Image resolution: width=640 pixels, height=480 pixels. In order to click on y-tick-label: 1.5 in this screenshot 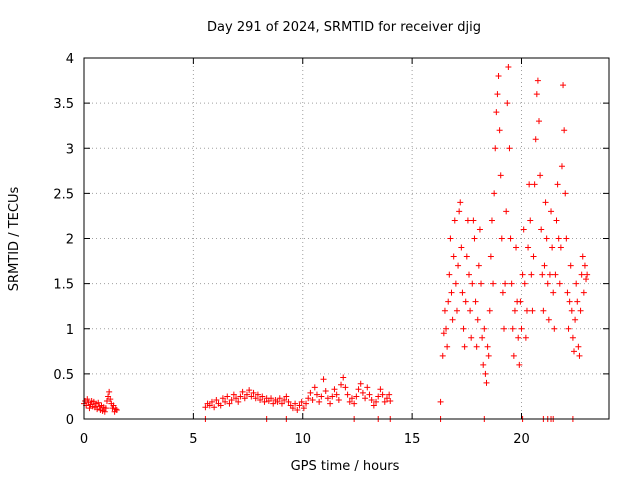, I will do `click(63, 285)`.